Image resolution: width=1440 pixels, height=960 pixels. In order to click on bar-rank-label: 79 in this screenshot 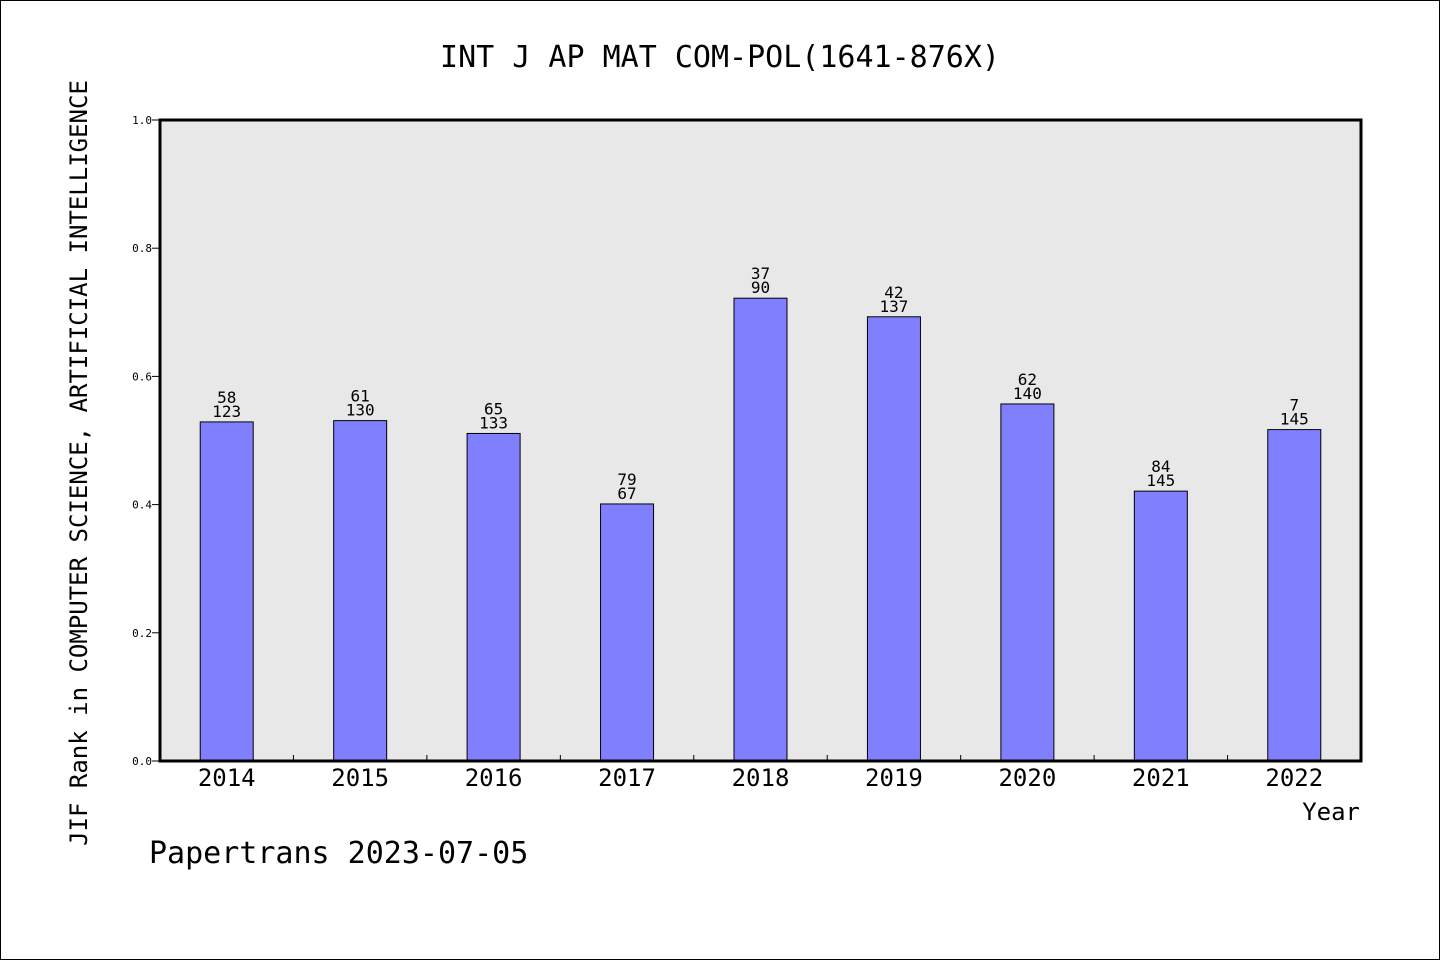, I will do `click(626, 479)`.